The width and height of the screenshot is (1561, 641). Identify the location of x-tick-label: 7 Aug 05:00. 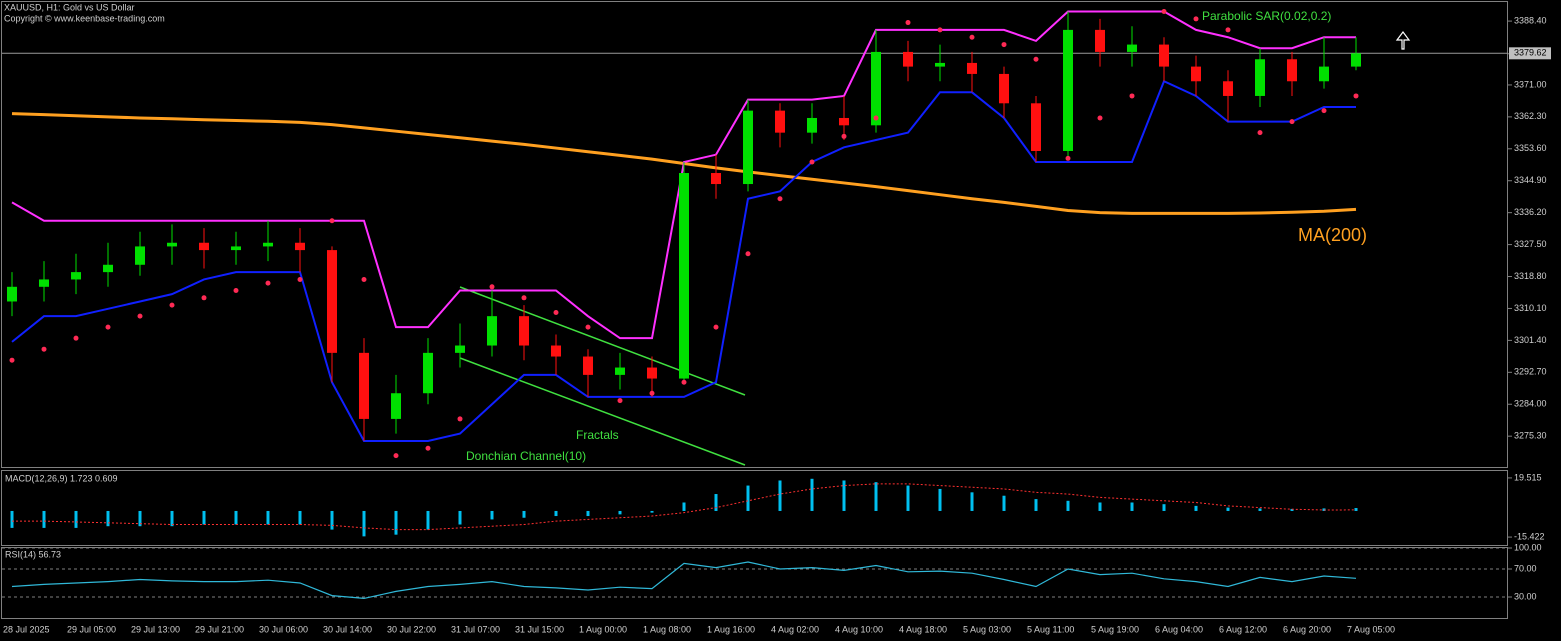
(1371, 629).